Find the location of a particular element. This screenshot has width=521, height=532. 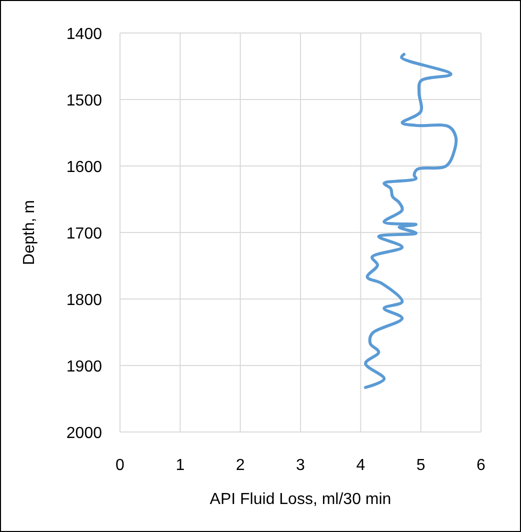

y-tick-label: 1900 is located at coordinates (84, 367).